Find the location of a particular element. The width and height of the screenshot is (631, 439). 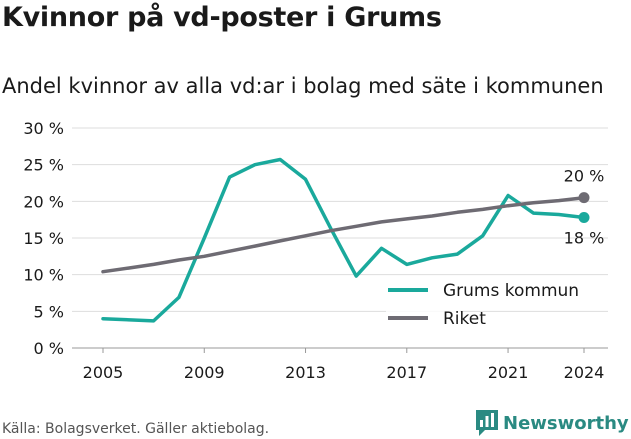

series-line-riket is located at coordinates (343, 234).